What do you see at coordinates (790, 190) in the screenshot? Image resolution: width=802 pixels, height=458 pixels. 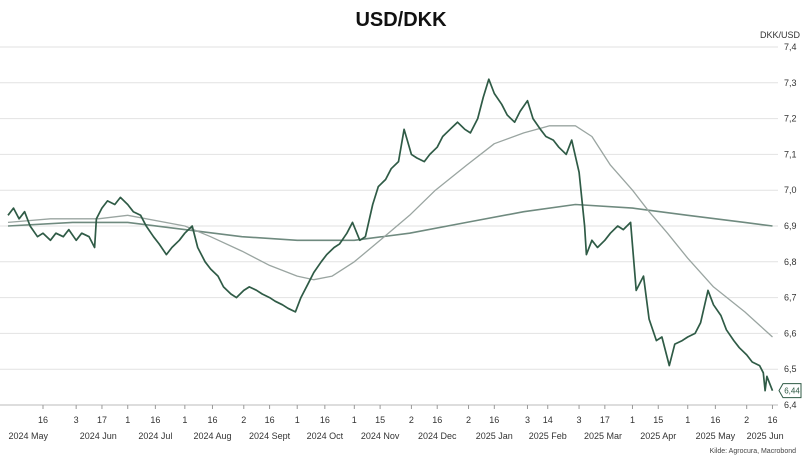 I see `y-tick-label: 7,0` at bounding box center [790, 190].